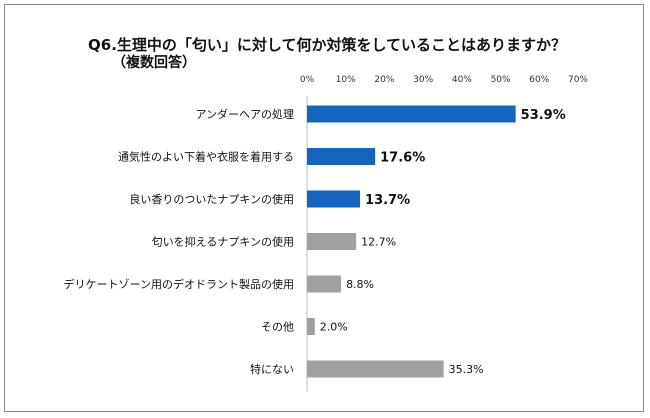 The image size is (650, 418). Describe the element at coordinates (223, 242) in the screenshot. I see `category-label: 匂いを抑えるナプキンの使用` at that location.